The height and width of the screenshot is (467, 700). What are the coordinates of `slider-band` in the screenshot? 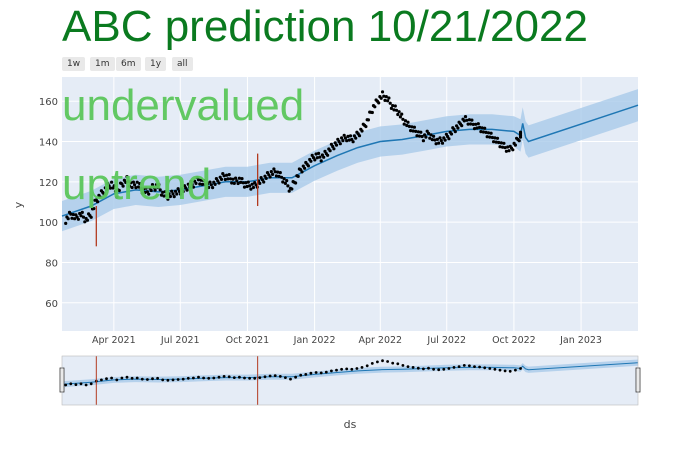 It's located at (350, 373).